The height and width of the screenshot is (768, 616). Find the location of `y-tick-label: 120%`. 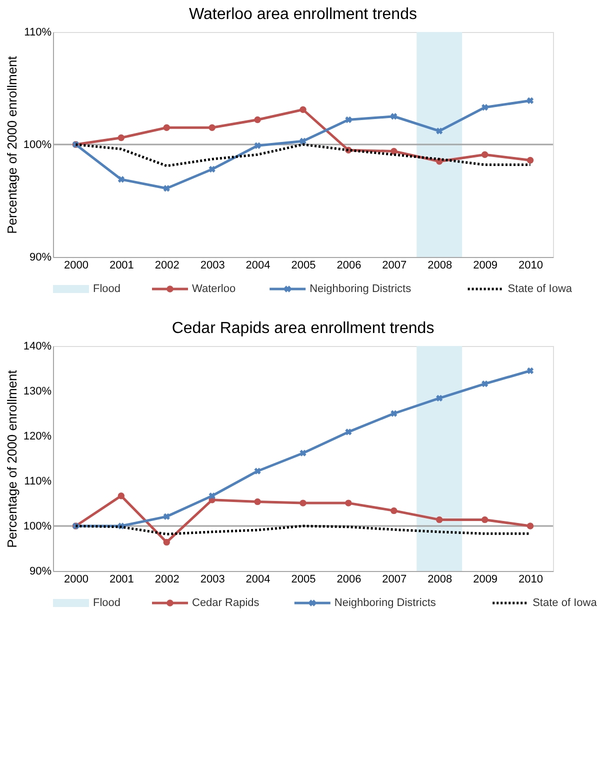

y-tick-label: 120% is located at coordinates (37, 436).